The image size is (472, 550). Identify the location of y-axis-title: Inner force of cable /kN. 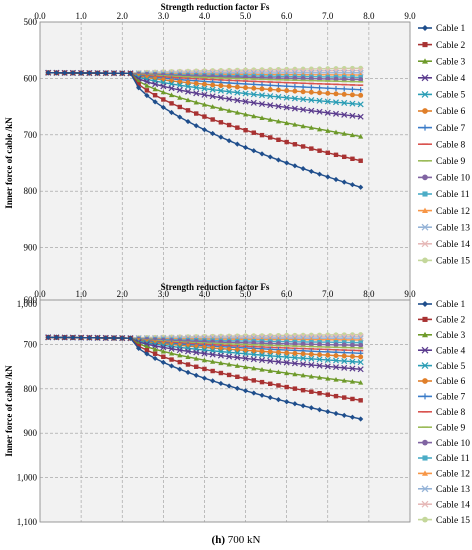
(9, 411).